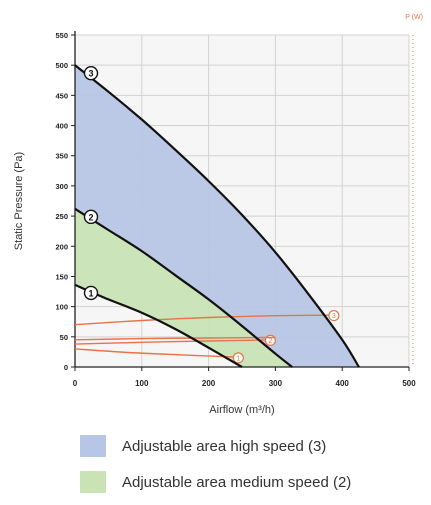 The width and height of the screenshot is (431, 505). Describe the element at coordinates (276, 383) in the screenshot. I see `x-tick-label-300: 300` at that location.